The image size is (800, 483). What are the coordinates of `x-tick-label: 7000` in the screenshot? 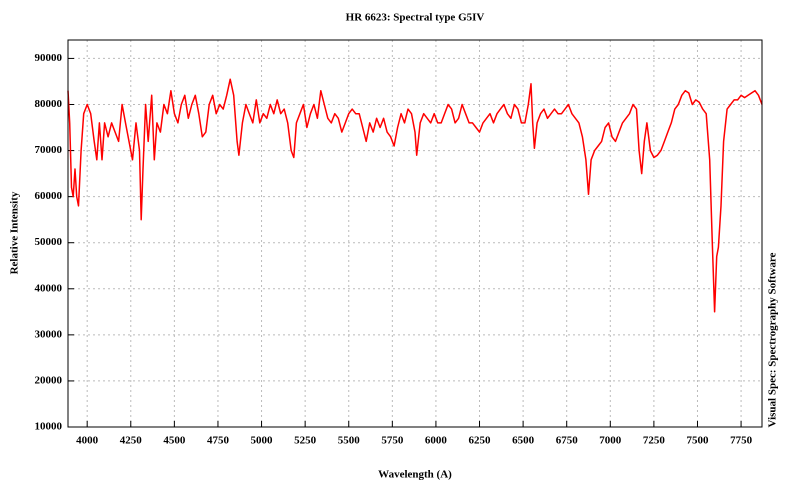 It's located at (610, 441).